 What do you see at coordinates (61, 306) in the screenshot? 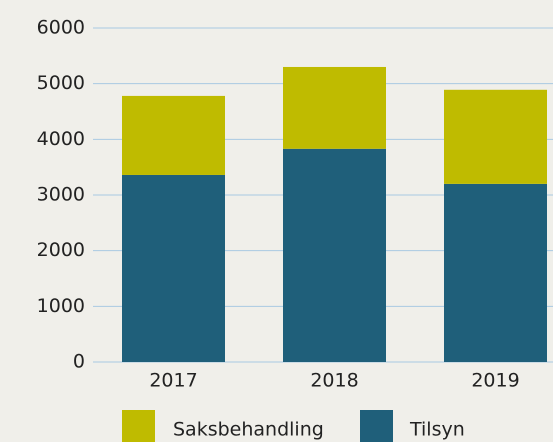
I see `y-tick-label: 1000` at bounding box center [61, 306].